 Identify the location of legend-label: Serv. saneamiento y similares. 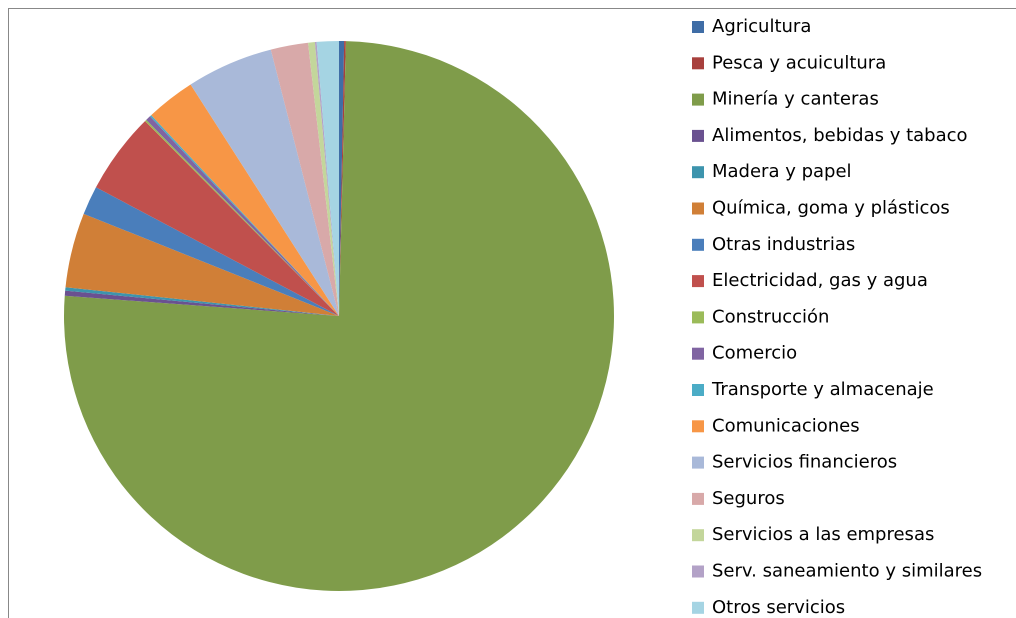
(847, 571).